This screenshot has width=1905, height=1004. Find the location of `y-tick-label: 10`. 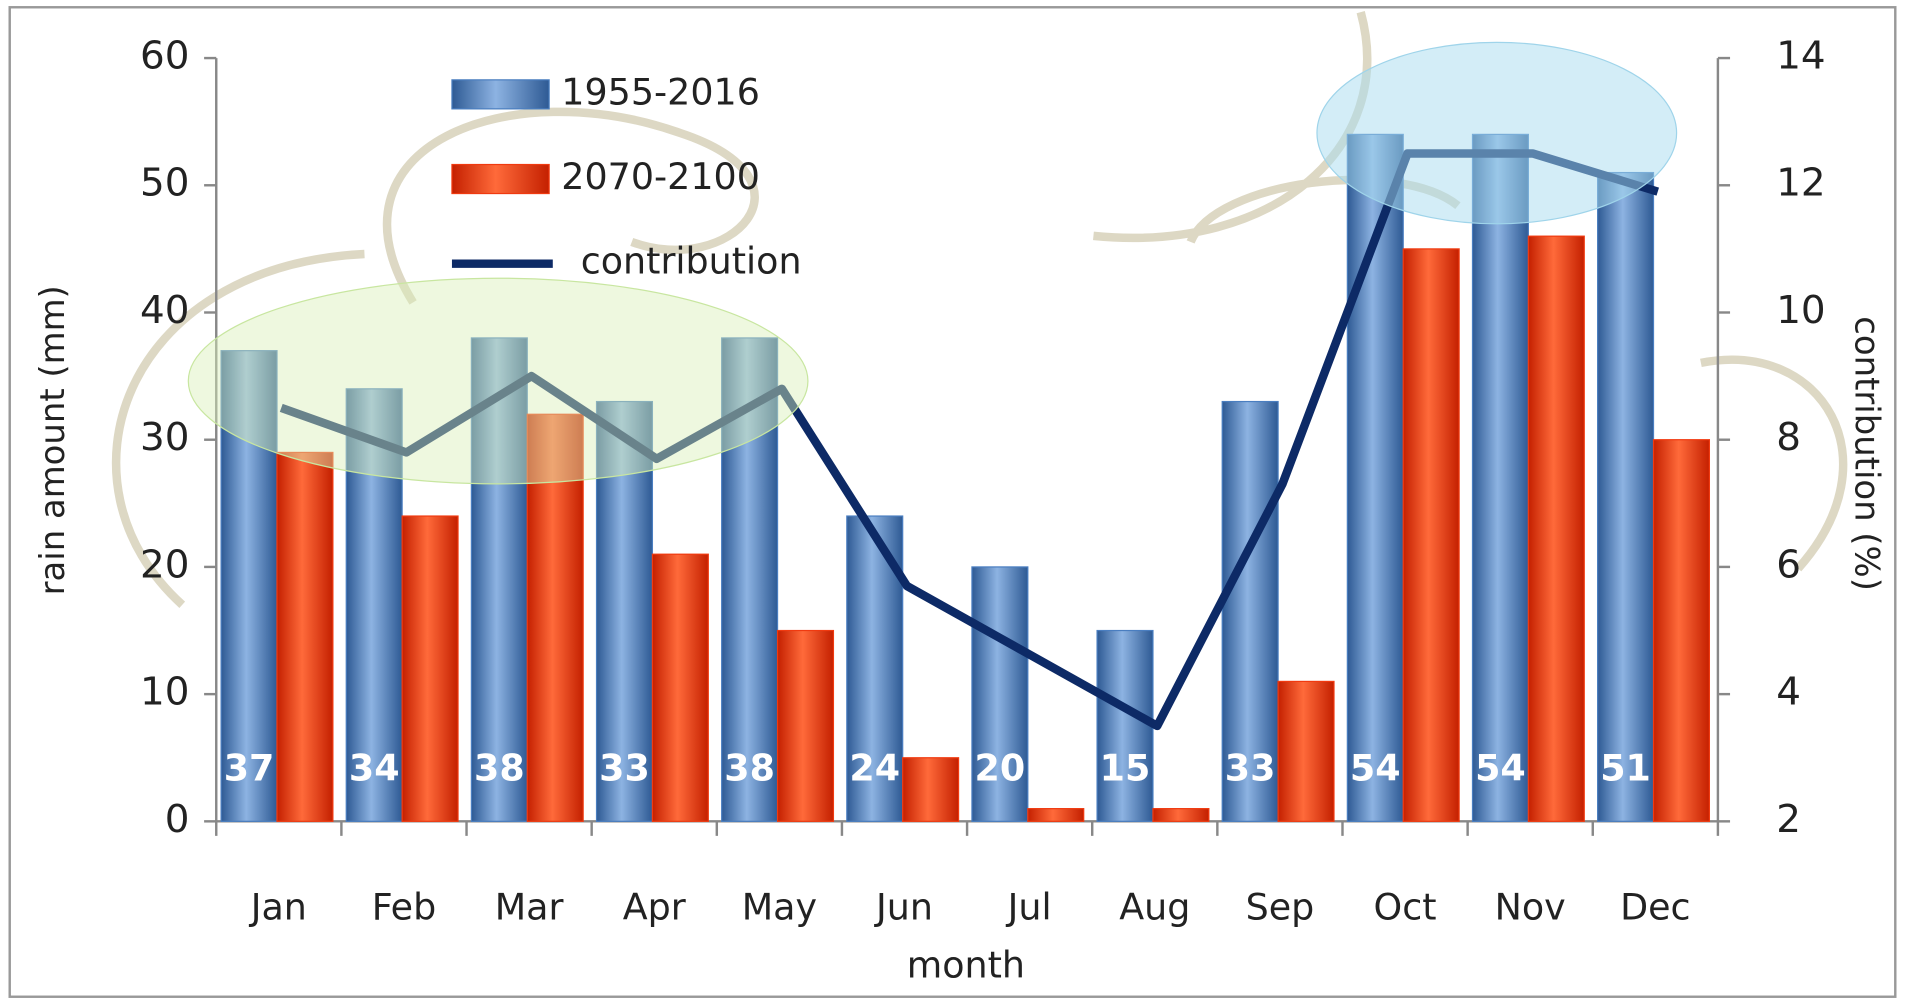

y-tick-label: 10 is located at coordinates (164, 692).